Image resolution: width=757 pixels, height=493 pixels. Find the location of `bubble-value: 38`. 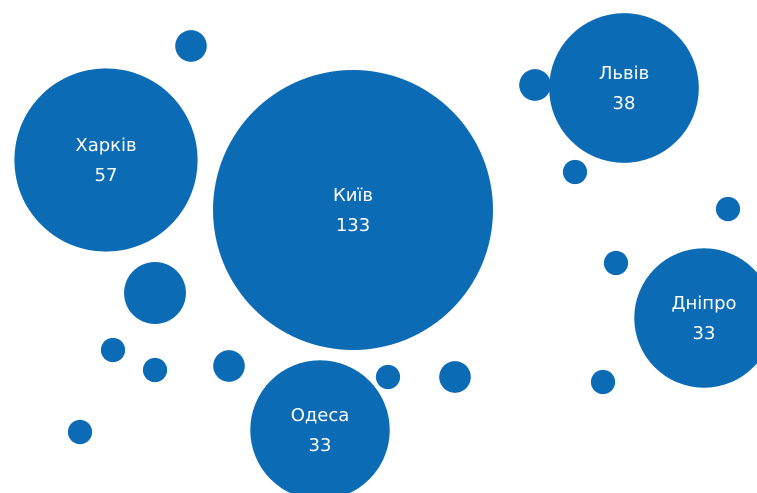

bubble-value: 38 is located at coordinates (624, 103).